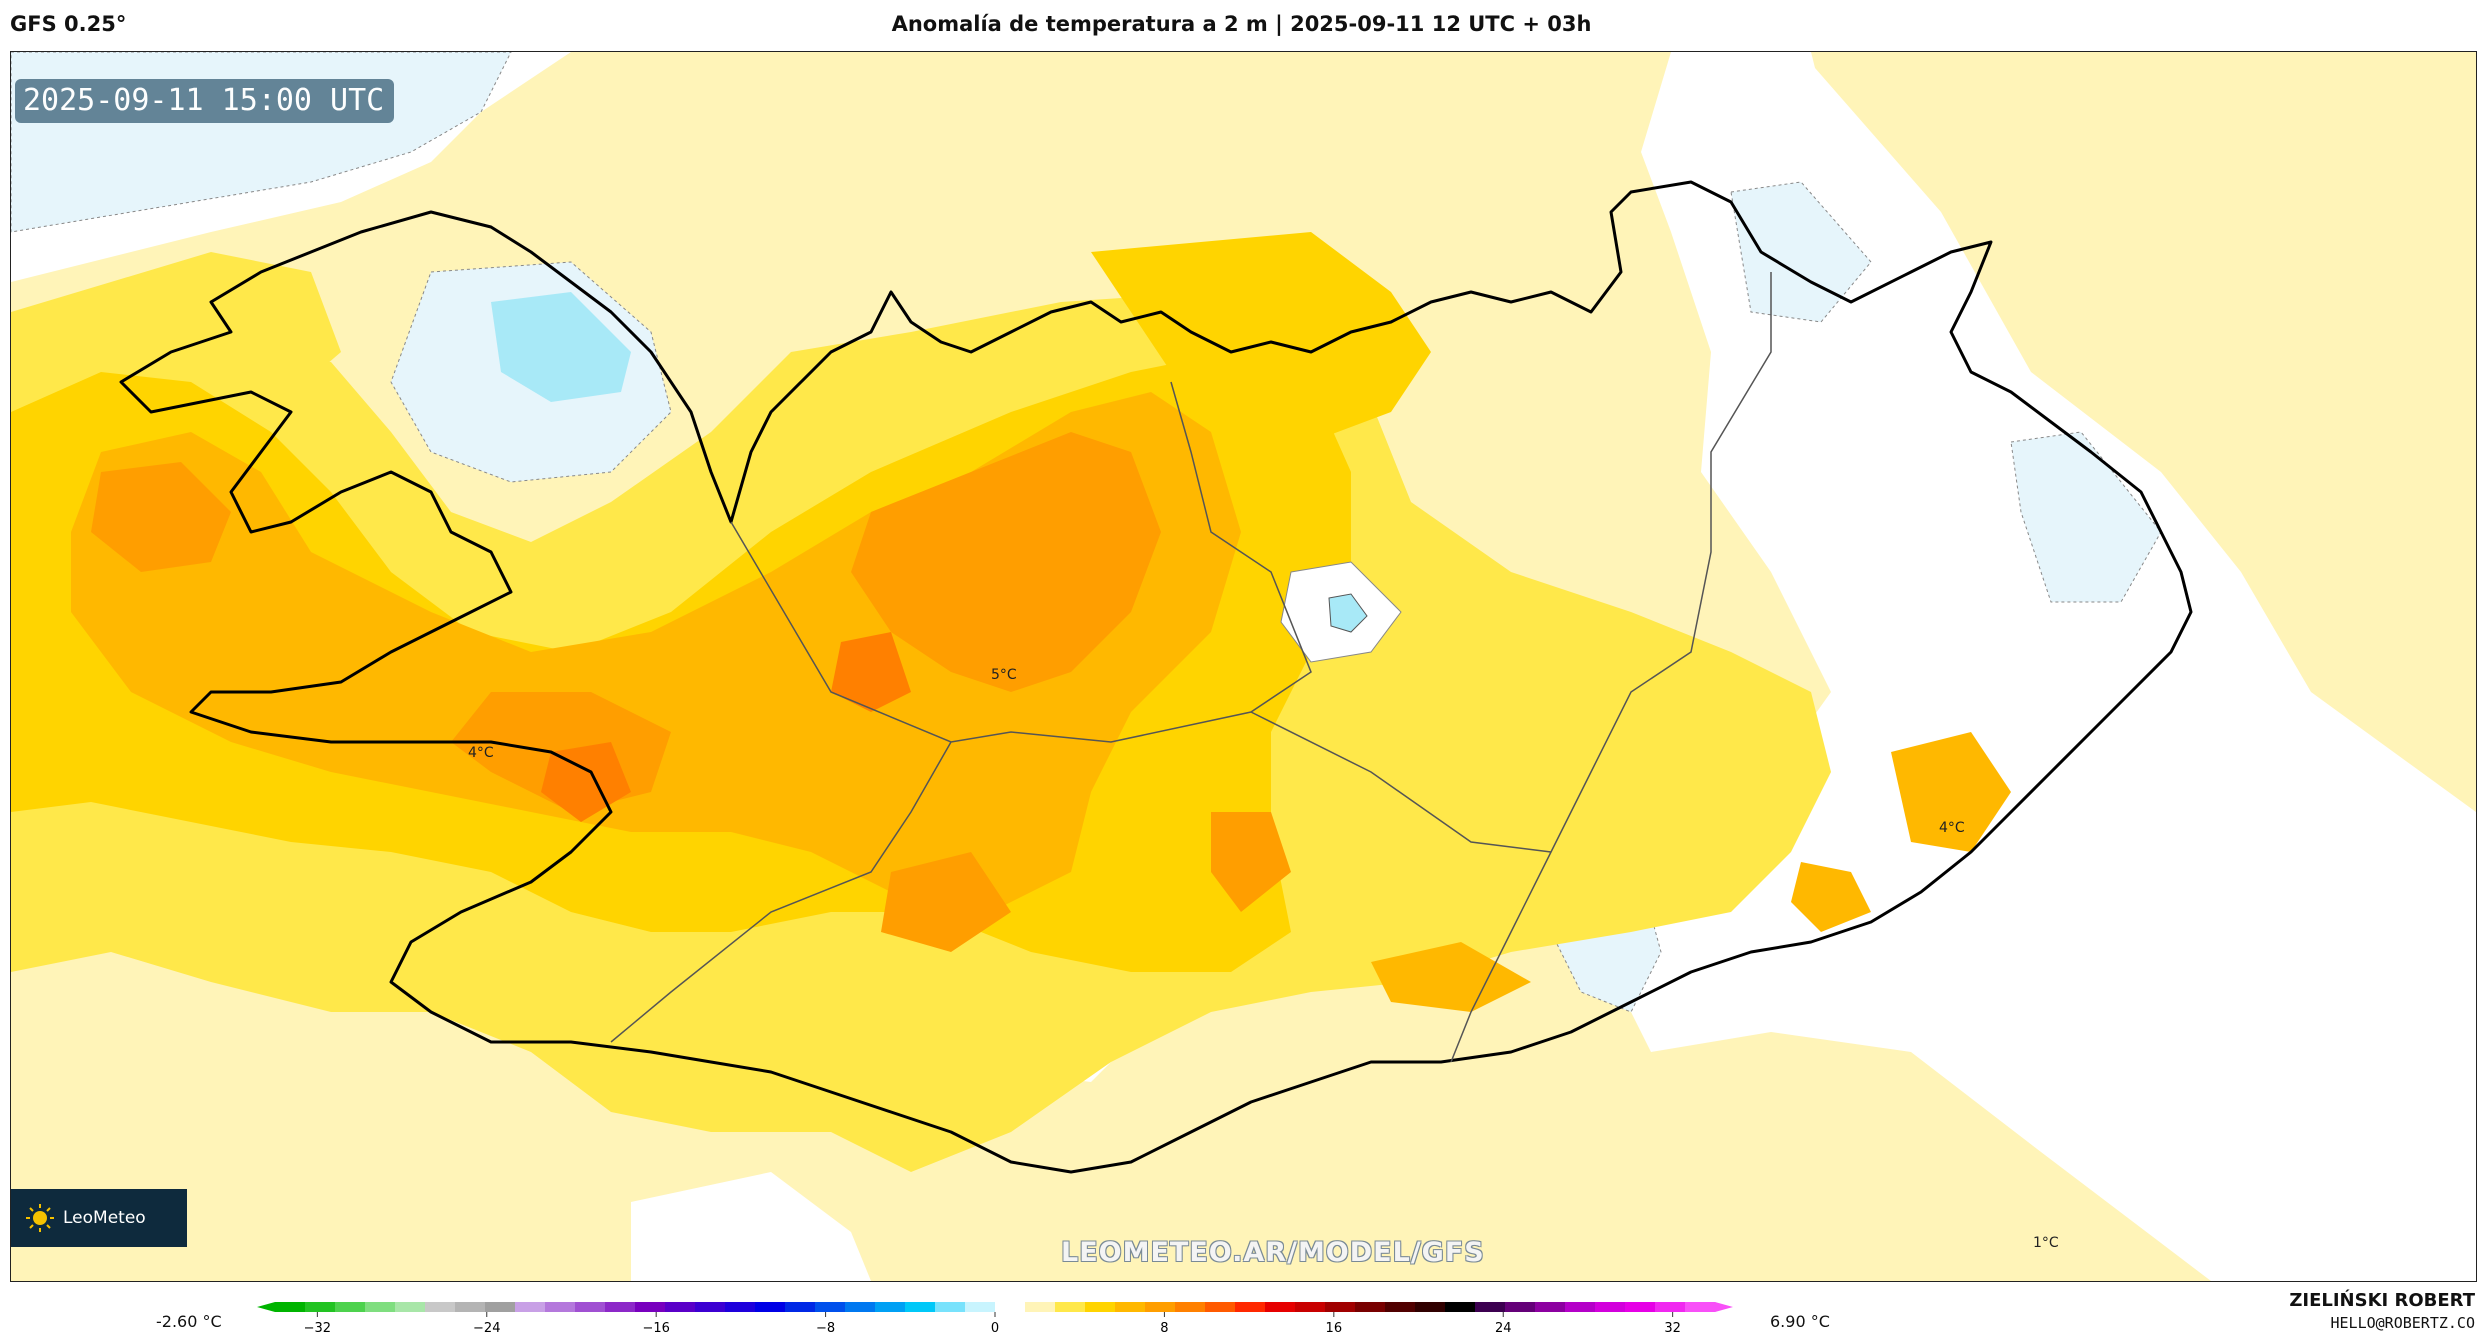  What do you see at coordinates (1334, 1328) in the screenshot?
I see `colorbar-tick-label: 16` at bounding box center [1334, 1328].